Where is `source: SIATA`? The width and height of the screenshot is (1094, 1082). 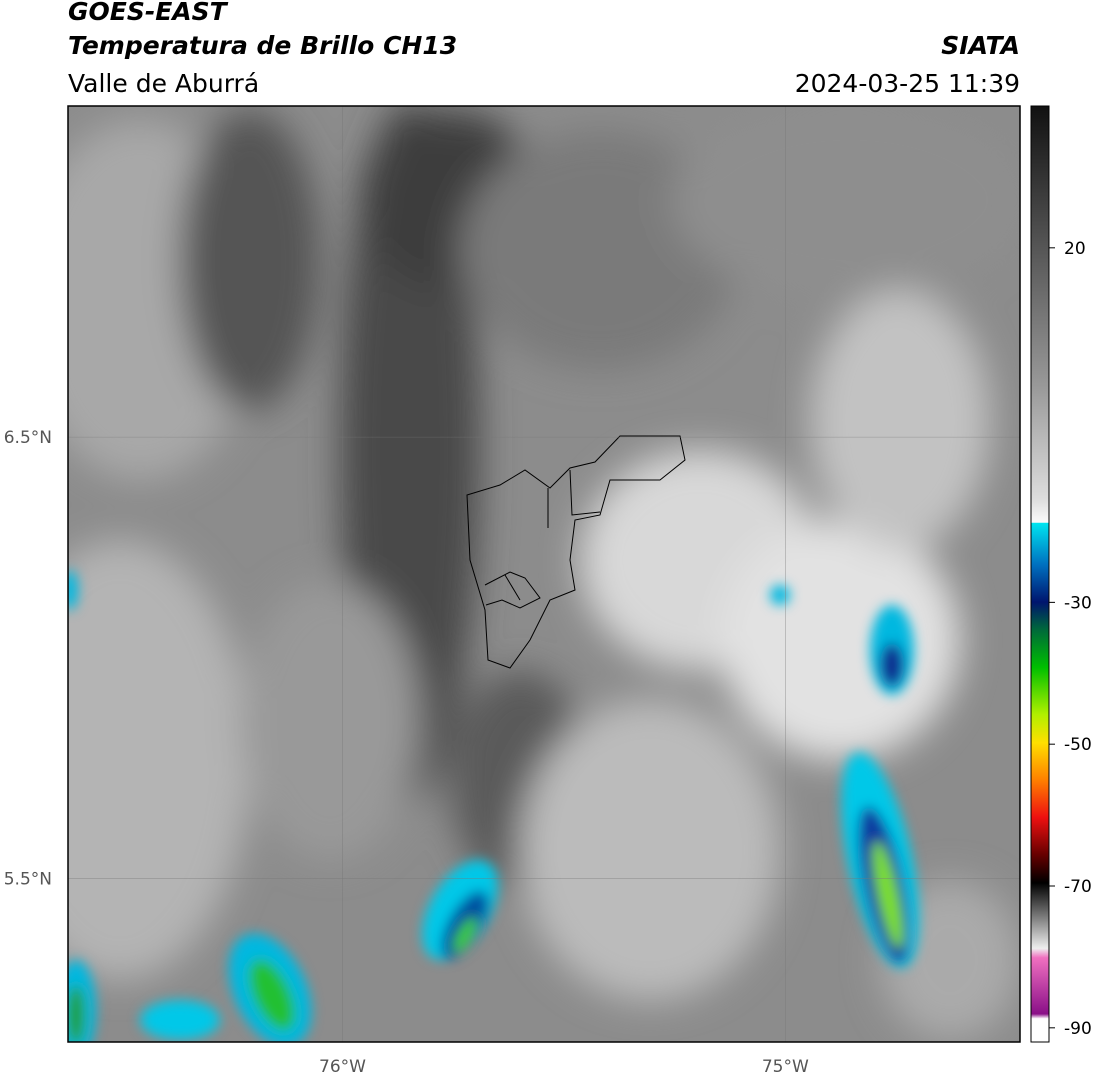
source: SIATA is located at coordinates (980, 45).